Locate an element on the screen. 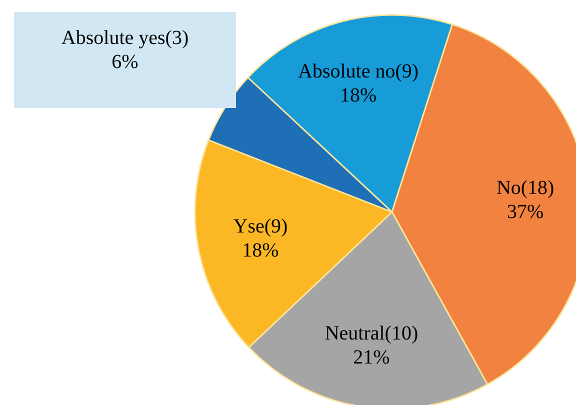  data-label: 37% is located at coordinates (525, 211).